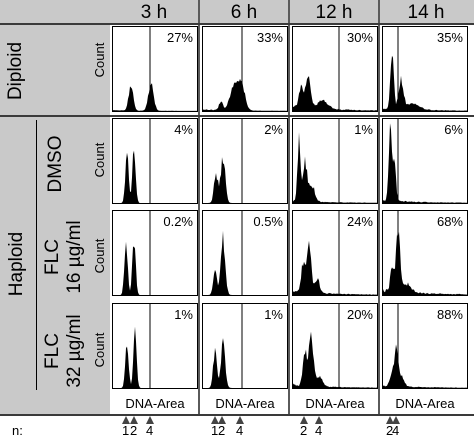  What do you see at coordinates (359, 37) in the screenshot?
I see `percentage-diploid-12h: 30%` at bounding box center [359, 37].